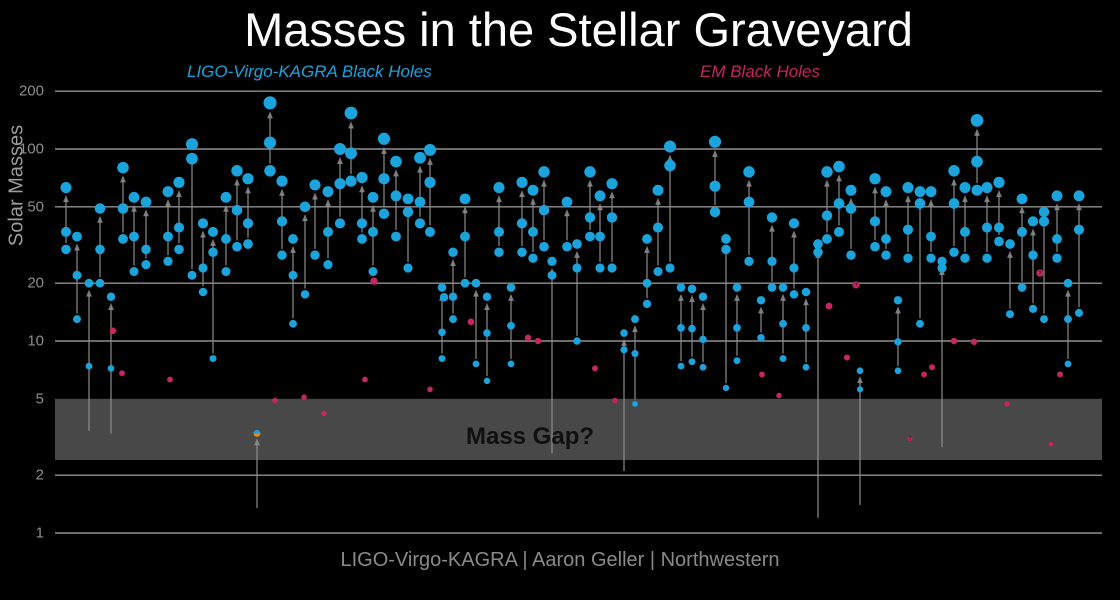 The image size is (1120, 600). Describe the element at coordinates (35, 206) in the screenshot. I see `y-tick-label-50: 50` at that location.